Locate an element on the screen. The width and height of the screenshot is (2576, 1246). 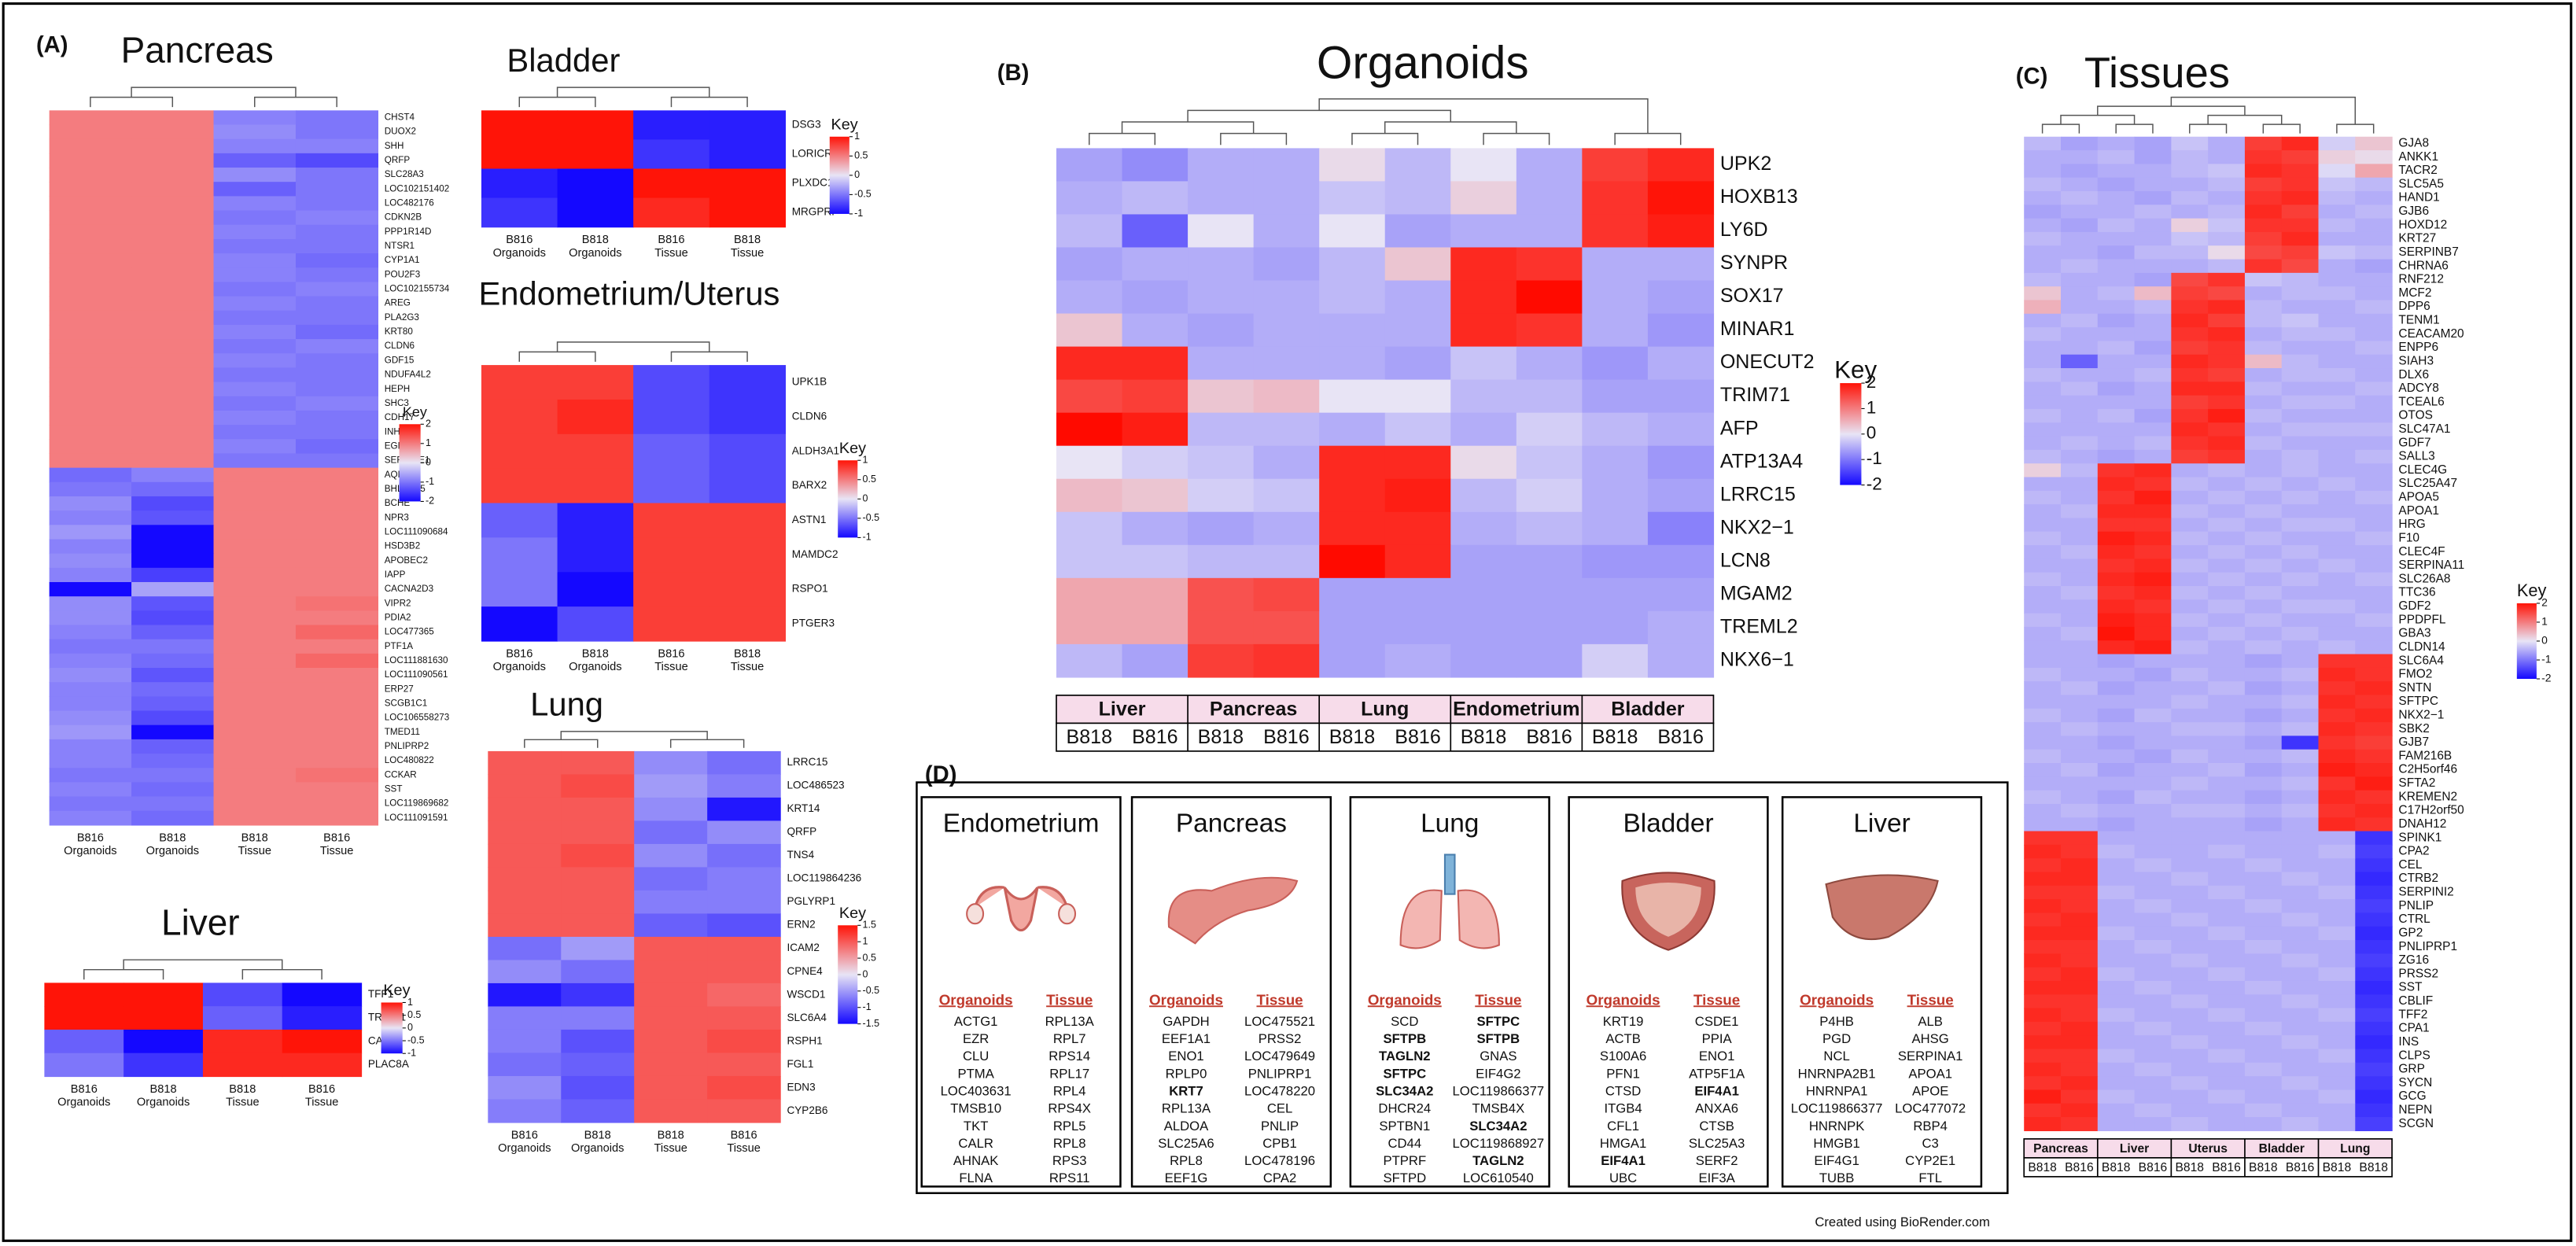
row-label: GRP is located at coordinates (2411, 1069).